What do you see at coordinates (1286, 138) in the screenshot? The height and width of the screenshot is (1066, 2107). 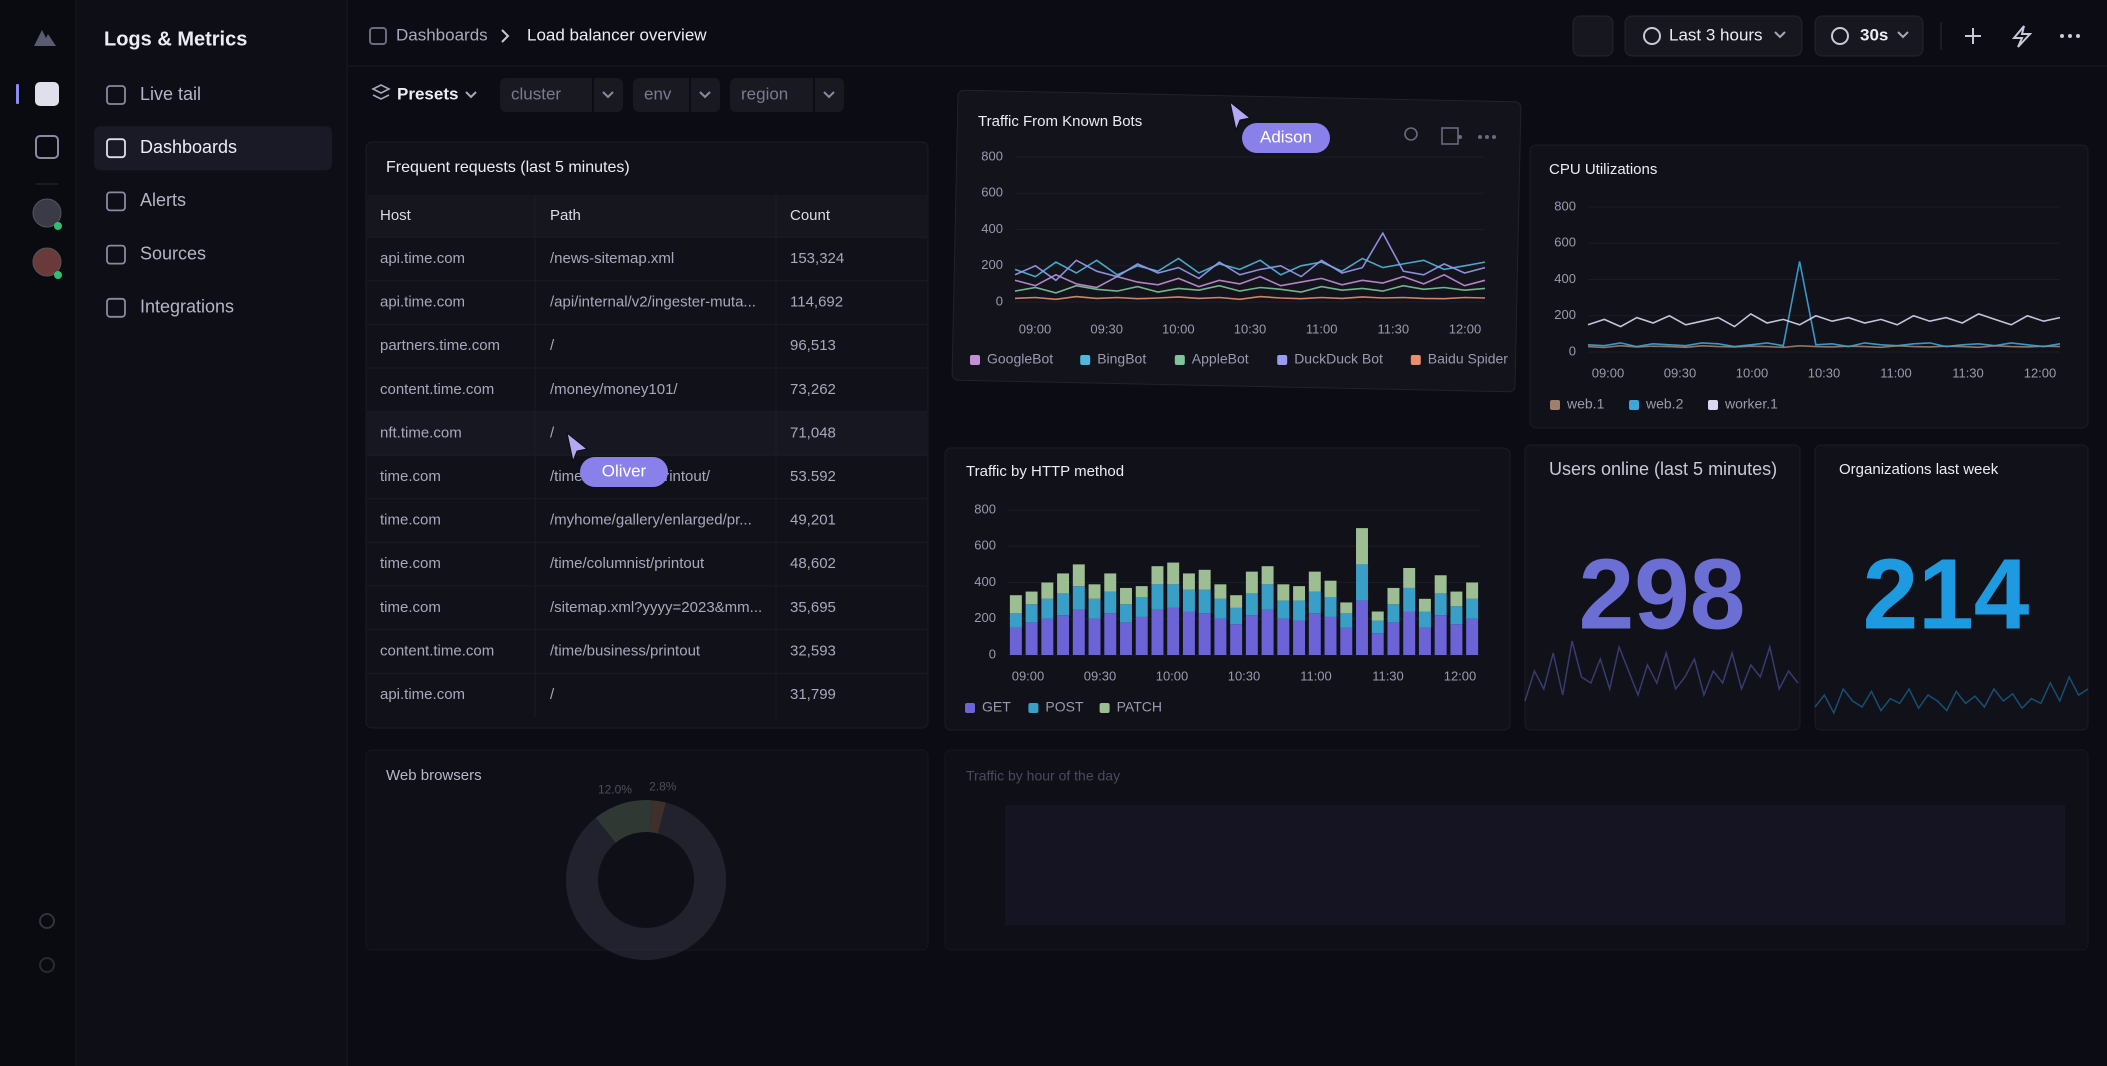 I see `cursor-label-bg` at bounding box center [1286, 138].